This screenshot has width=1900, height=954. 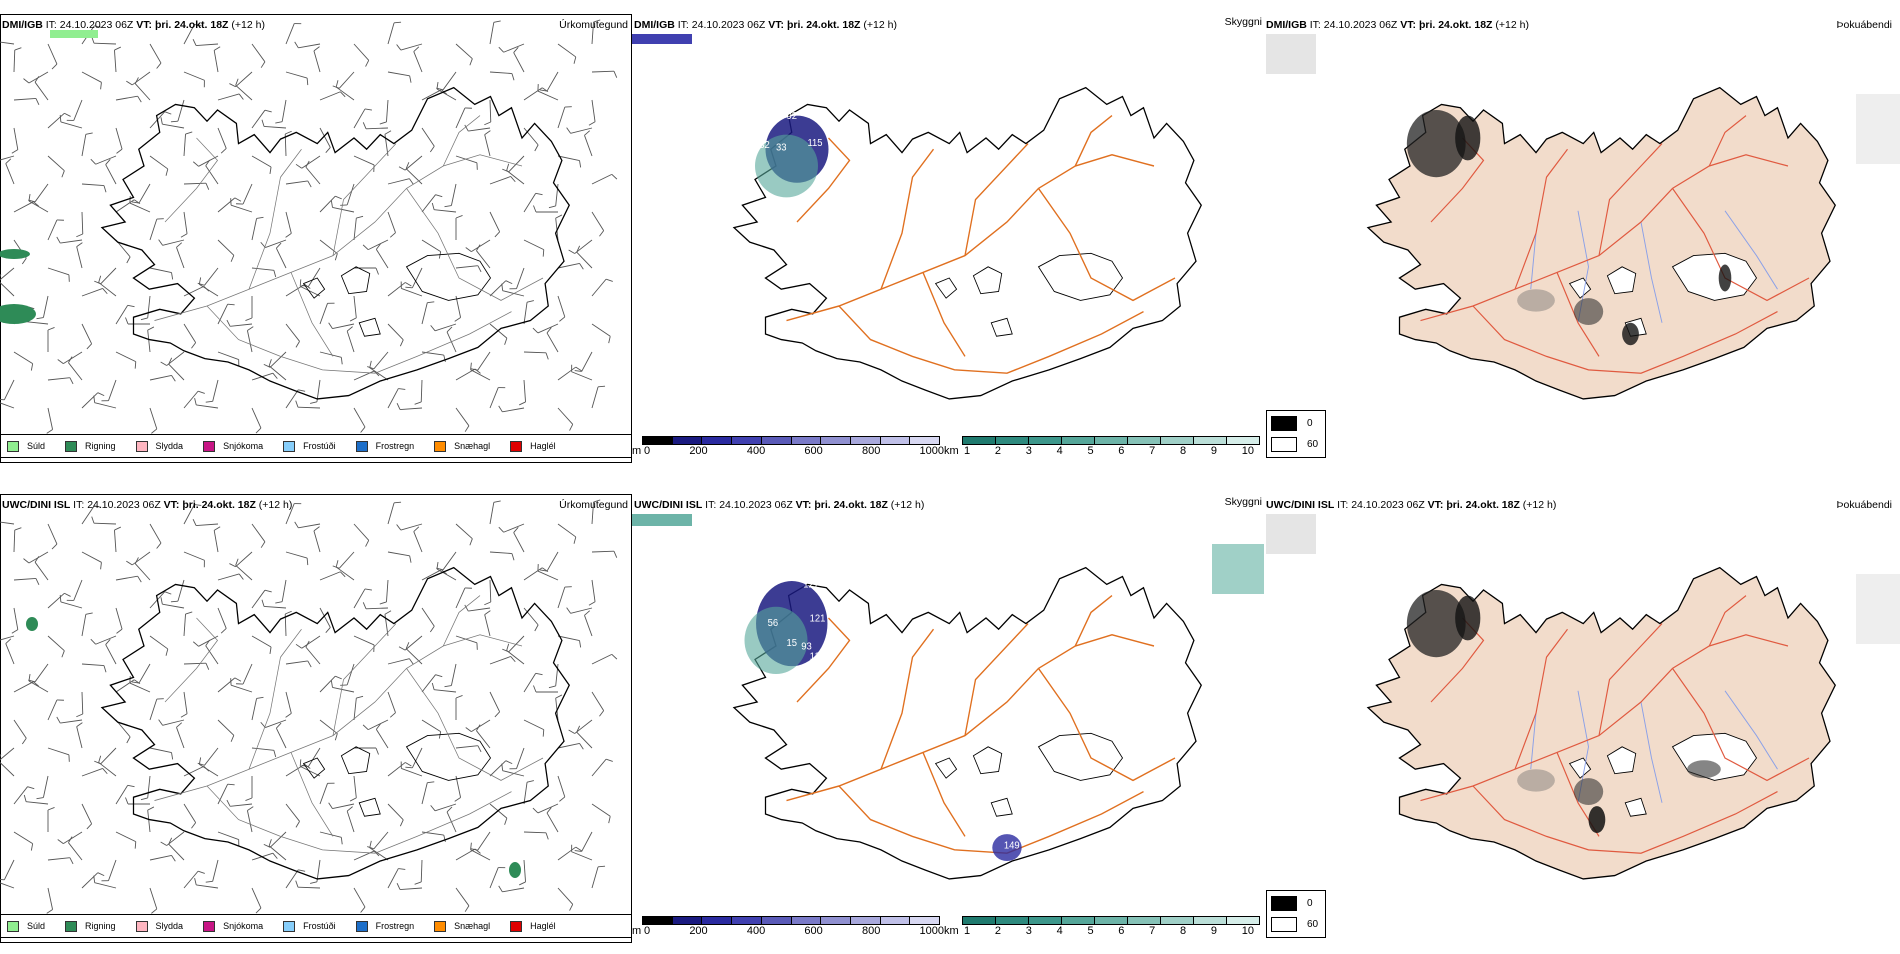 I want to click on legend-item: Súld, so click(x=26, y=446).